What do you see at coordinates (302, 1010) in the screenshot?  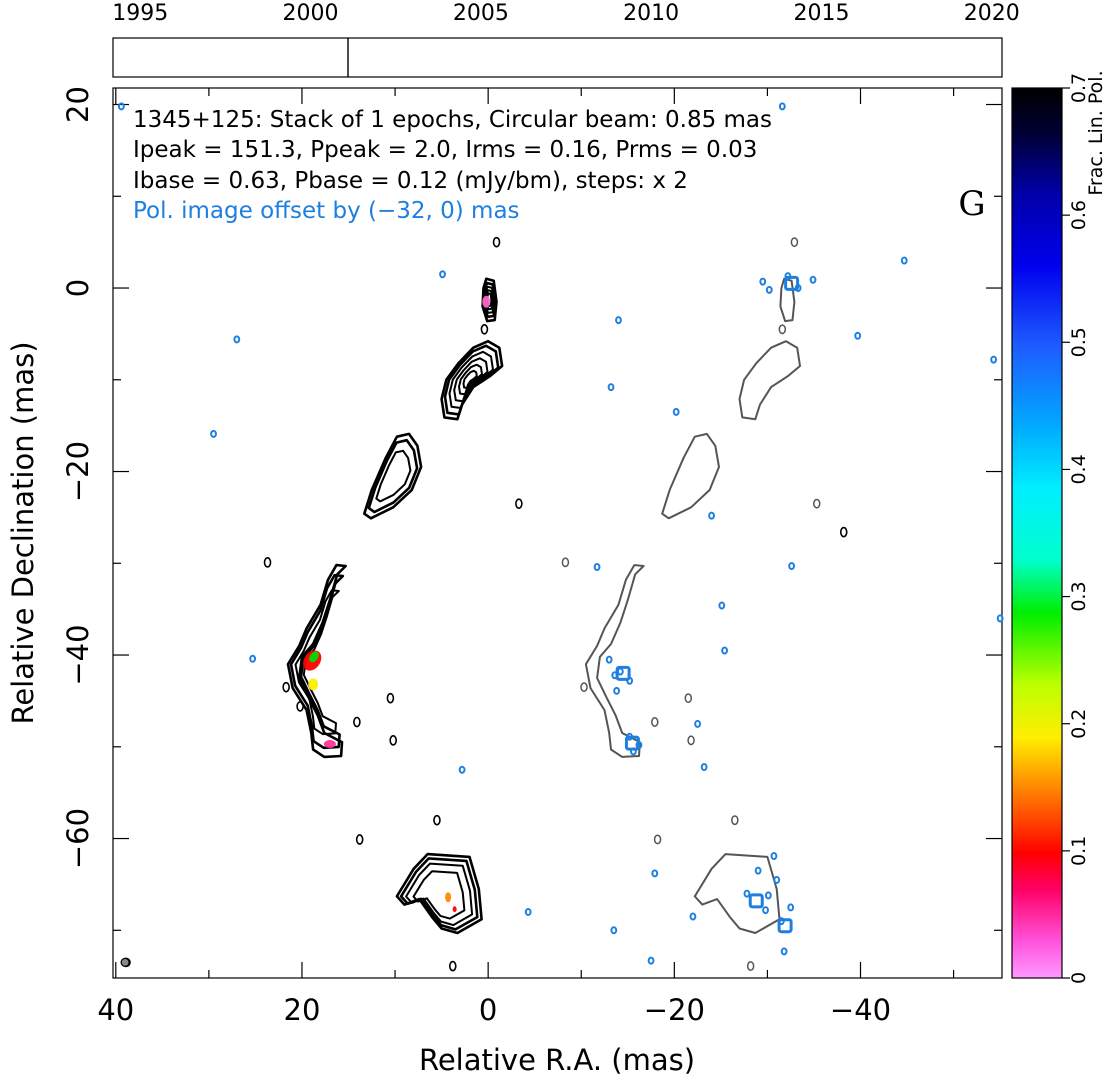 I see `x-tick-label: 20` at bounding box center [302, 1010].